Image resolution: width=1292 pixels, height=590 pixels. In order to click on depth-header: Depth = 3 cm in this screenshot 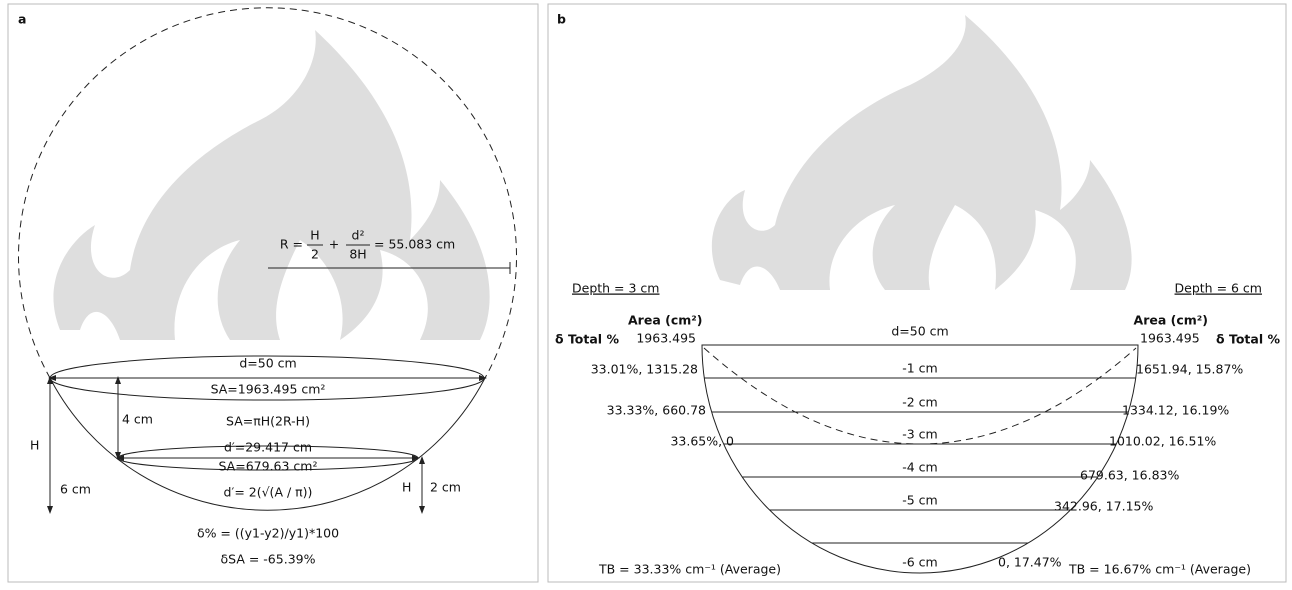, I will do `click(615, 288)`.